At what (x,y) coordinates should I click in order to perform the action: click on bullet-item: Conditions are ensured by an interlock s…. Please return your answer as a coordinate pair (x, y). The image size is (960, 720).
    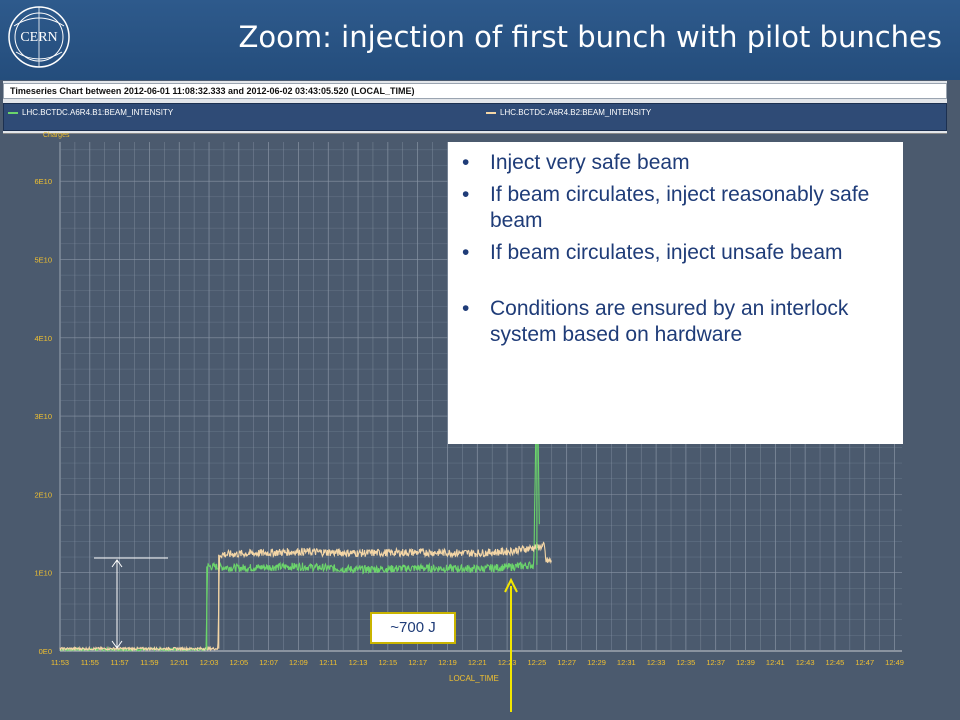
    Looking at the image, I should click on (674, 322).